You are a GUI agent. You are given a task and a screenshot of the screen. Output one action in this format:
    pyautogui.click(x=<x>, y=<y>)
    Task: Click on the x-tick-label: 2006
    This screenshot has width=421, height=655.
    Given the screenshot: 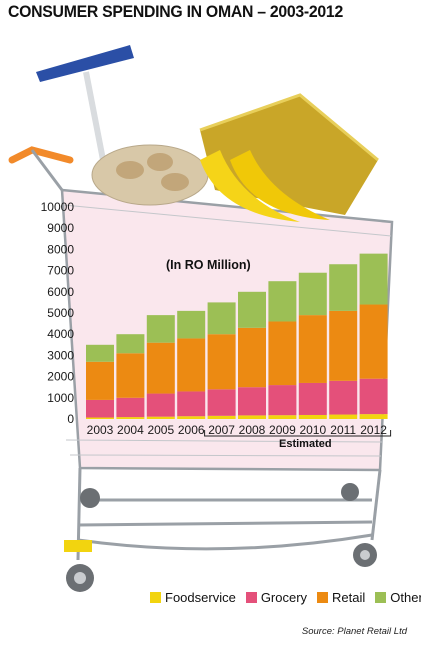 What is the action you would take?
    pyautogui.click(x=191, y=430)
    